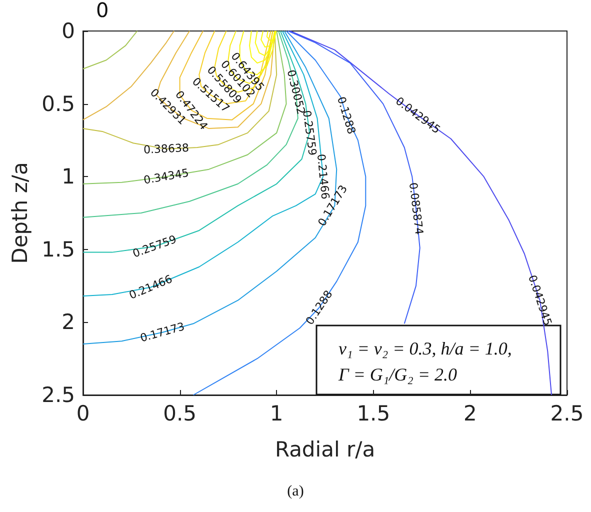  Describe the element at coordinates (277, 414) in the screenshot. I see `x-tick-label: 1` at that location.